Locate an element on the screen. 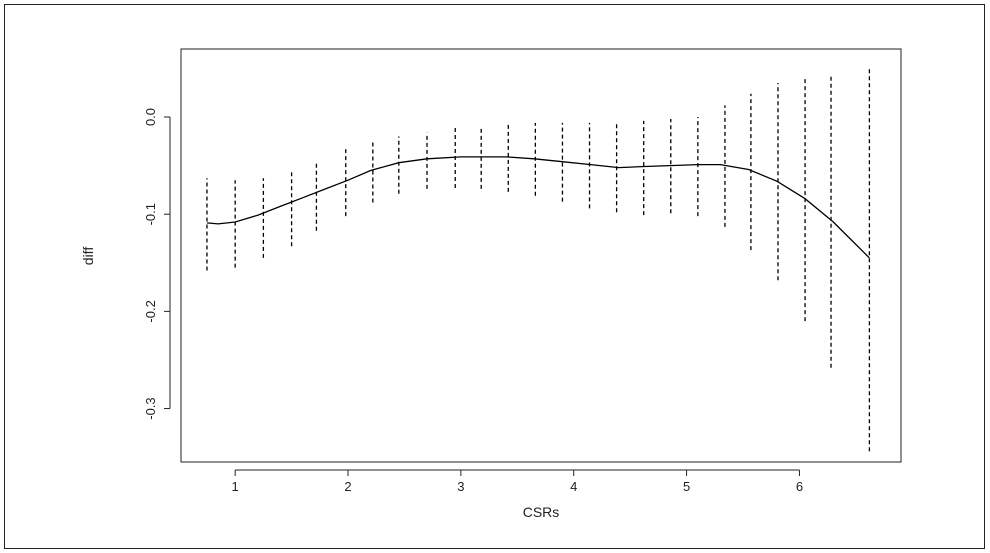  x-tick-label: 2 is located at coordinates (347, 486).